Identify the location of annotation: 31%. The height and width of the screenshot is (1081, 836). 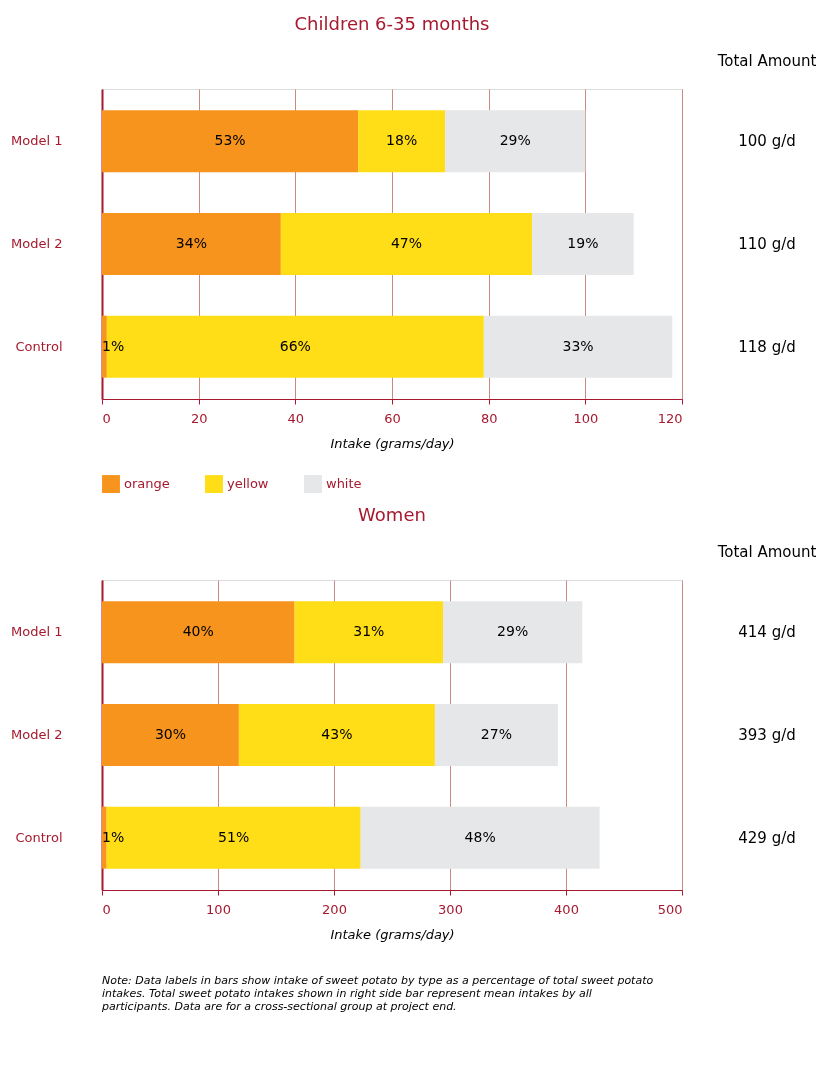
(369, 631).